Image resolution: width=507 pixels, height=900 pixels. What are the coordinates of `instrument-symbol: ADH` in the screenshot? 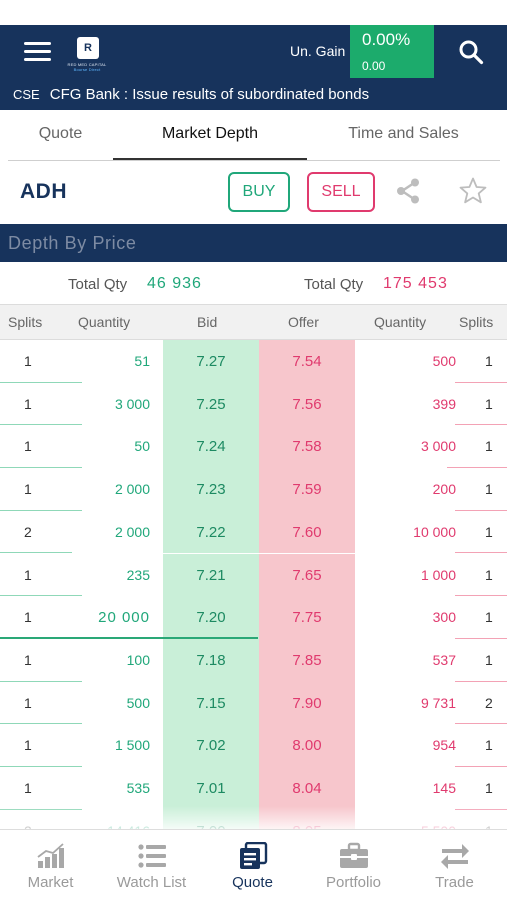 It's located at (43, 191).